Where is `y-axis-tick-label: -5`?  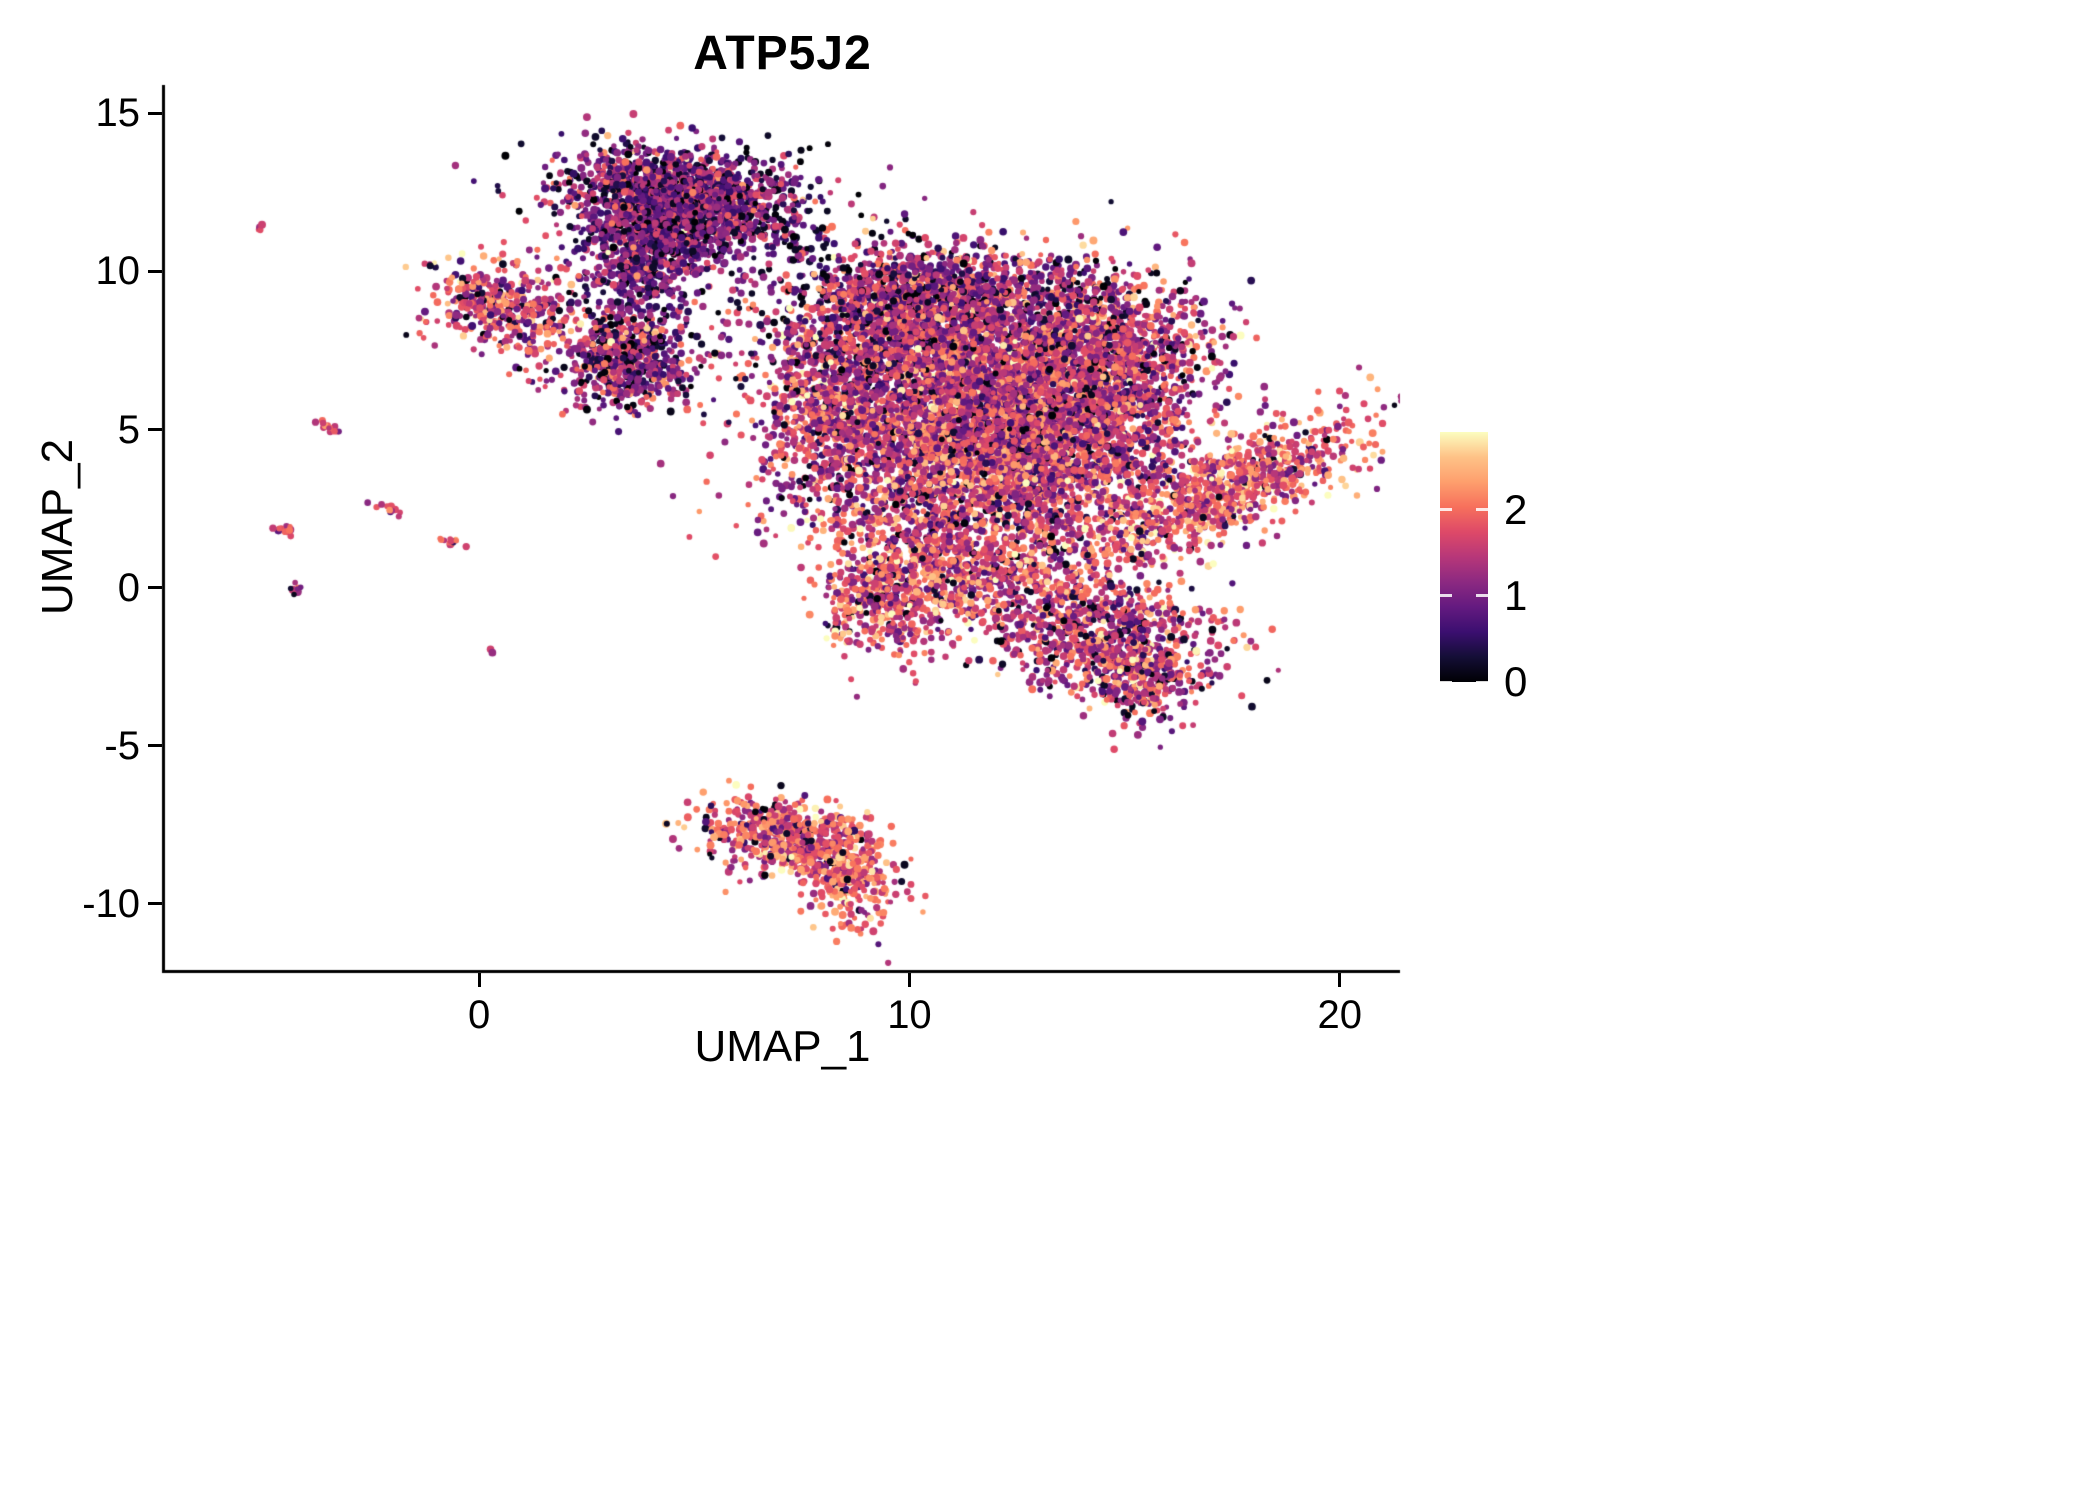 y-axis-tick-label: -5 is located at coordinates (122, 745).